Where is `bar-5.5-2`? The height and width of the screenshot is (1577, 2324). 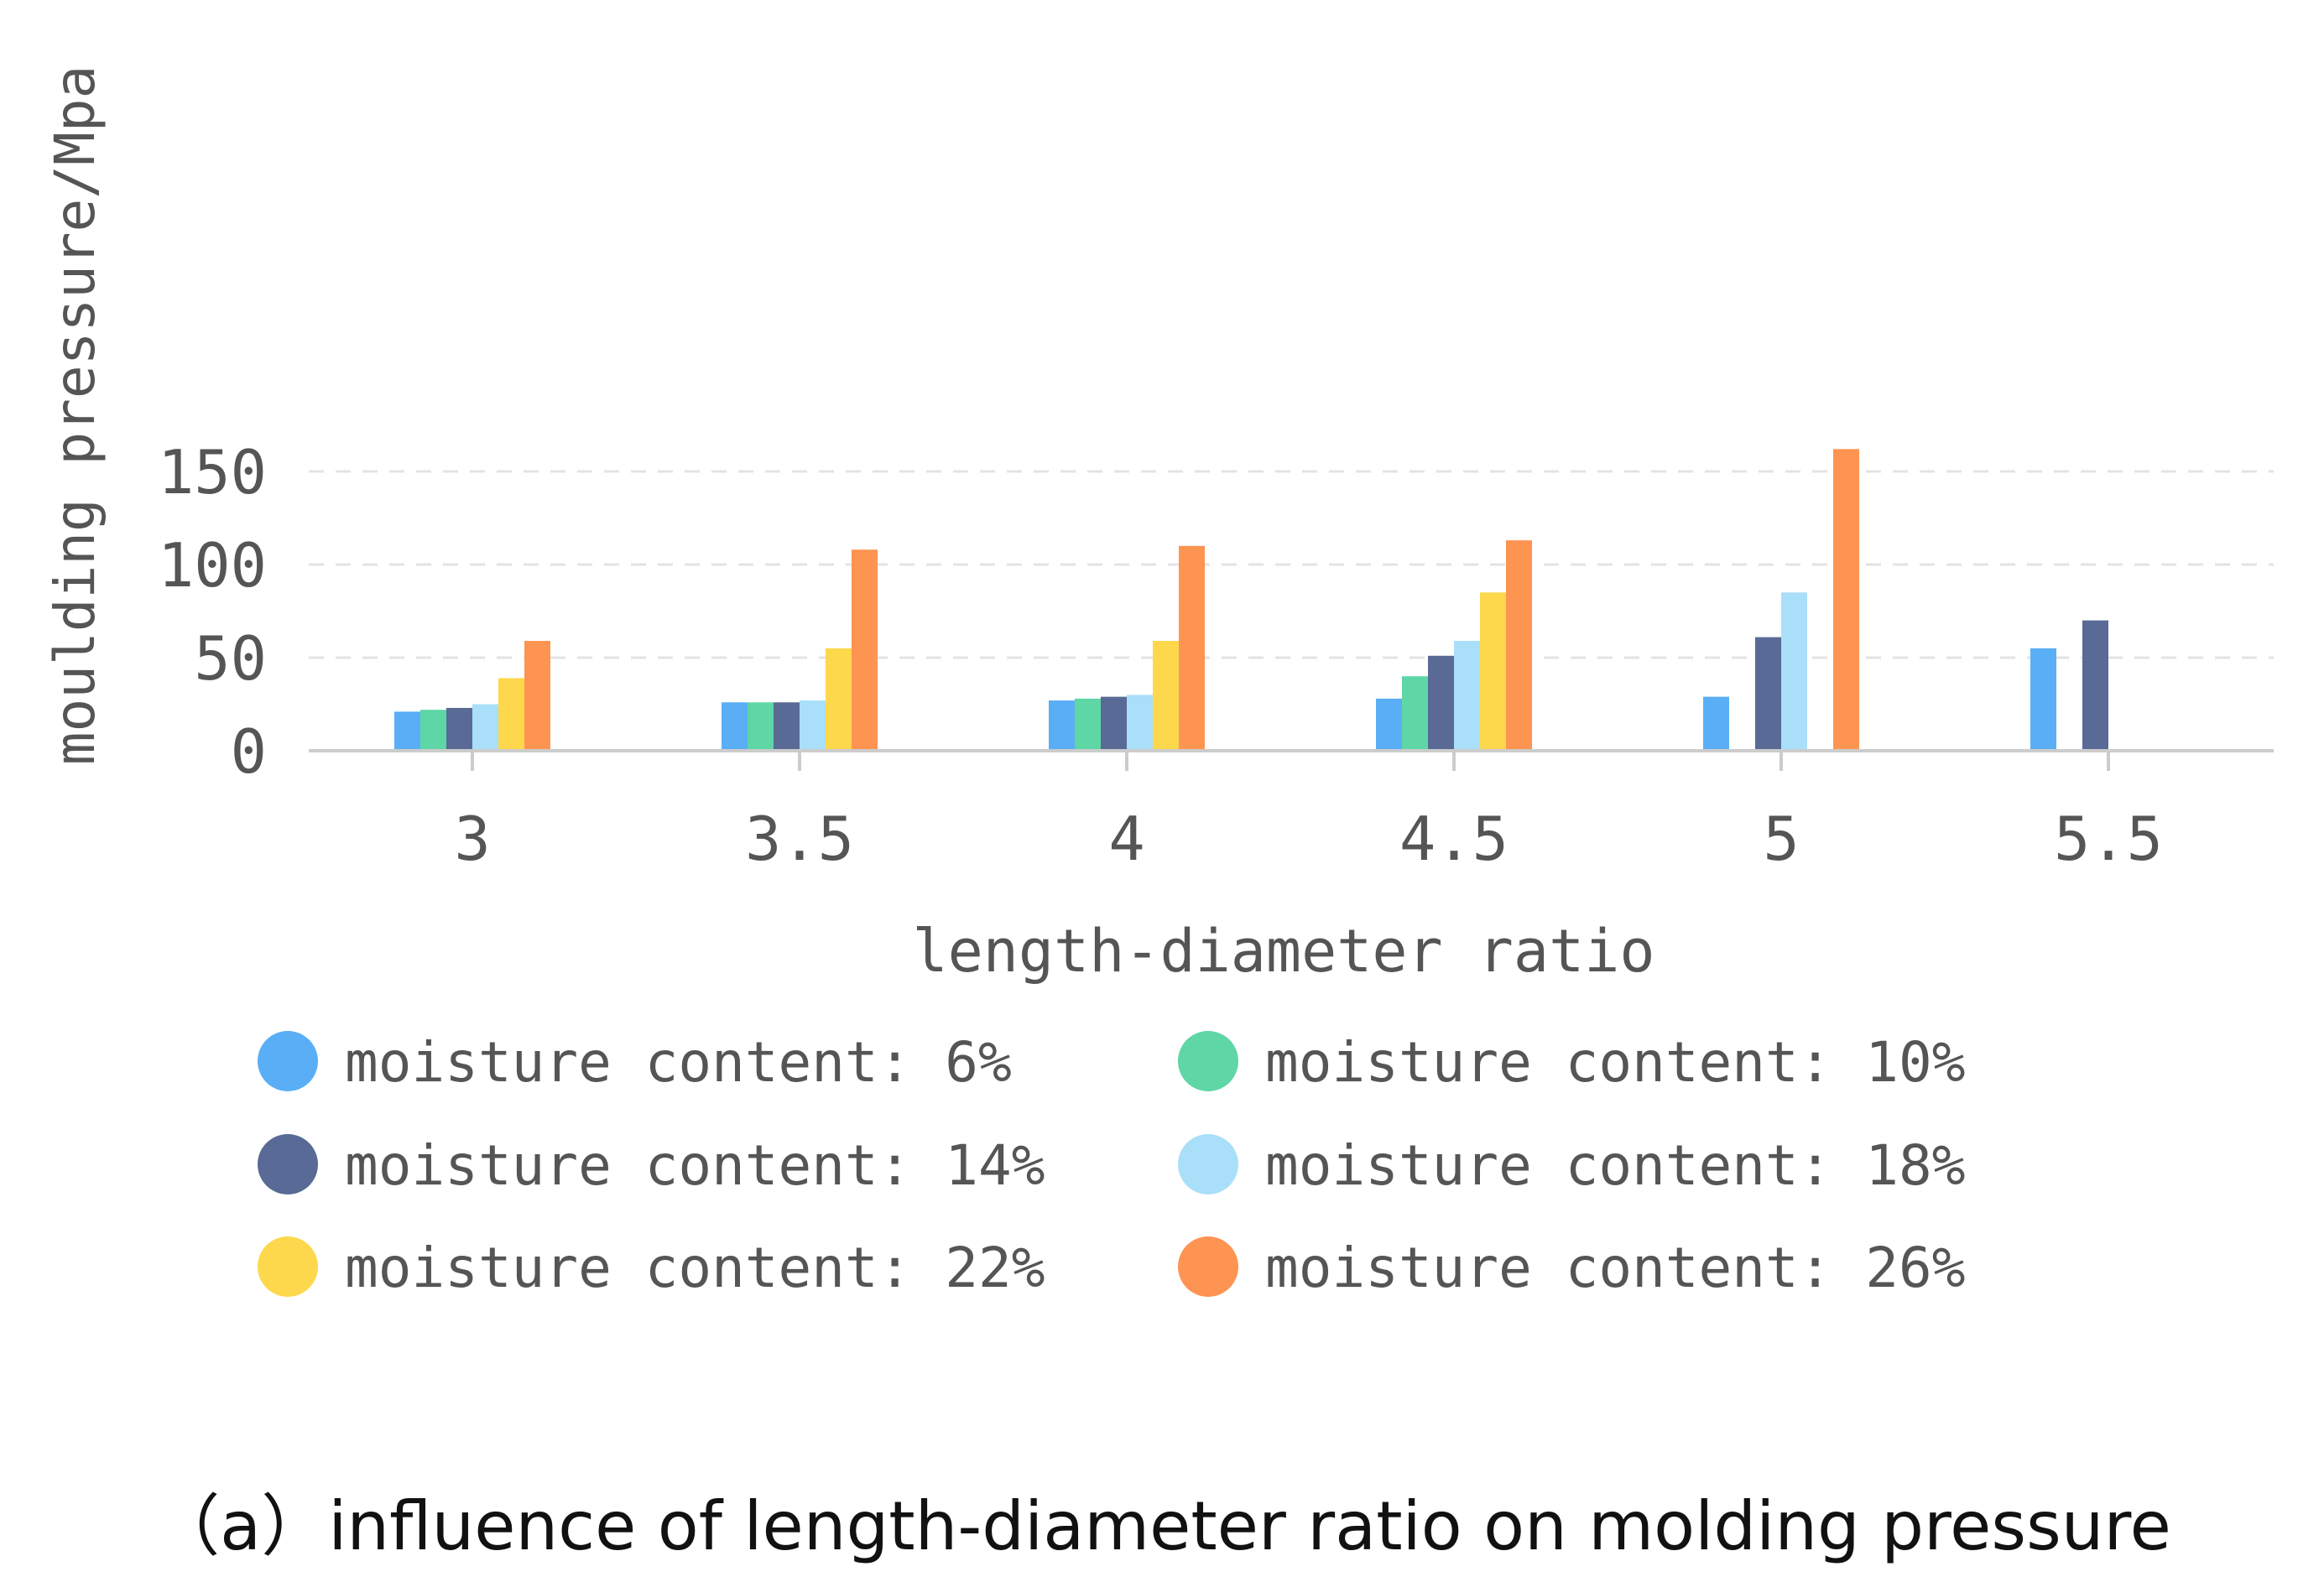 bar-5.5-2 is located at coordinates (2095, 685).